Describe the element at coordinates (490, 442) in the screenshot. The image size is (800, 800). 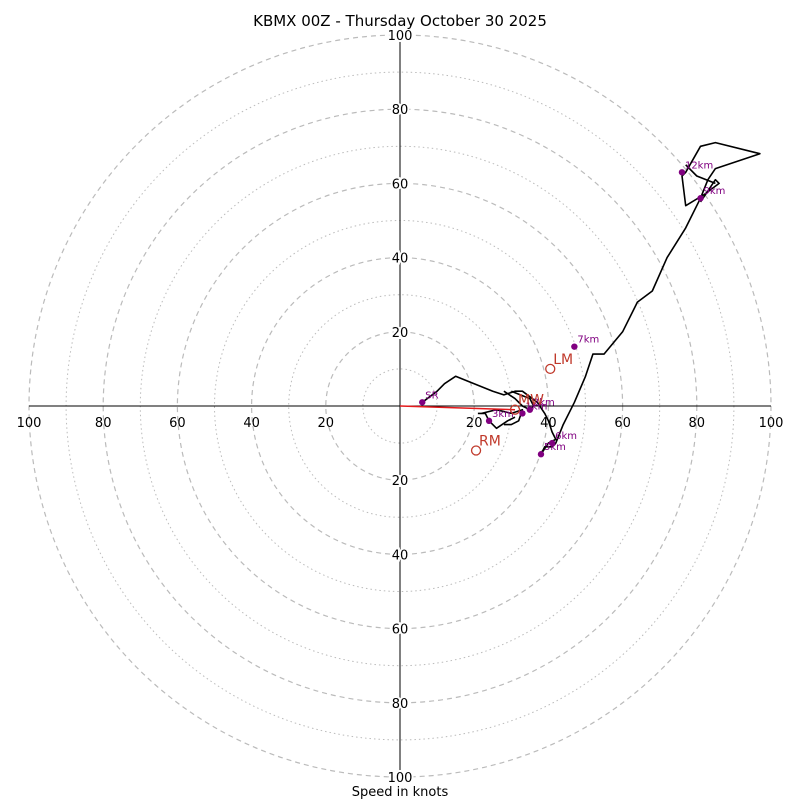
I see `storm-motion-label: RM` at that location.